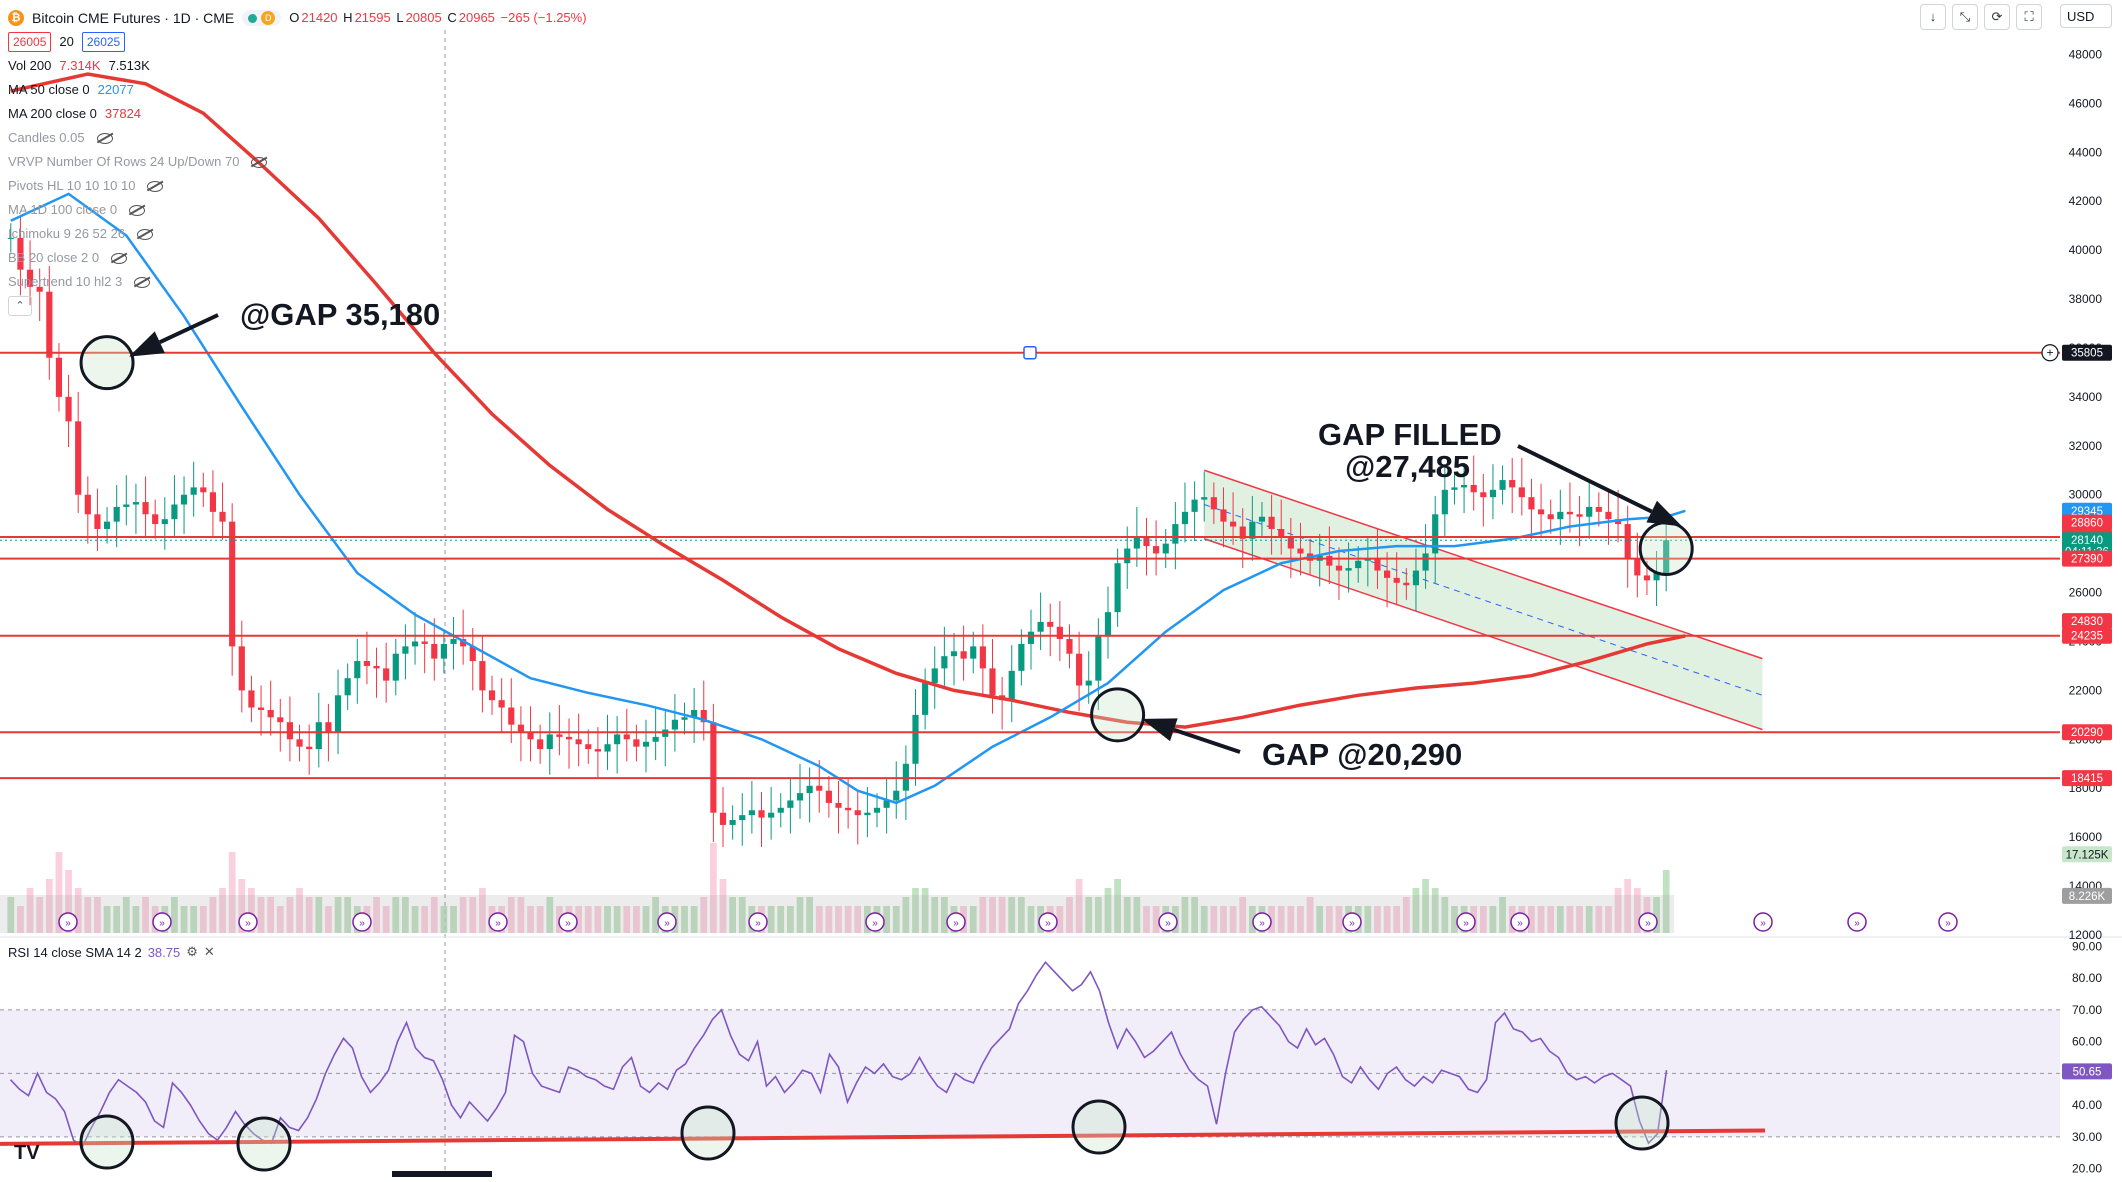 The height and width of the screenshot is (1182, 2122). What do you see at coordinates (298, 114) in the screenshot?
I see `indicator-row: MA 200 close 0 37824` at bounding box center [298, 114].